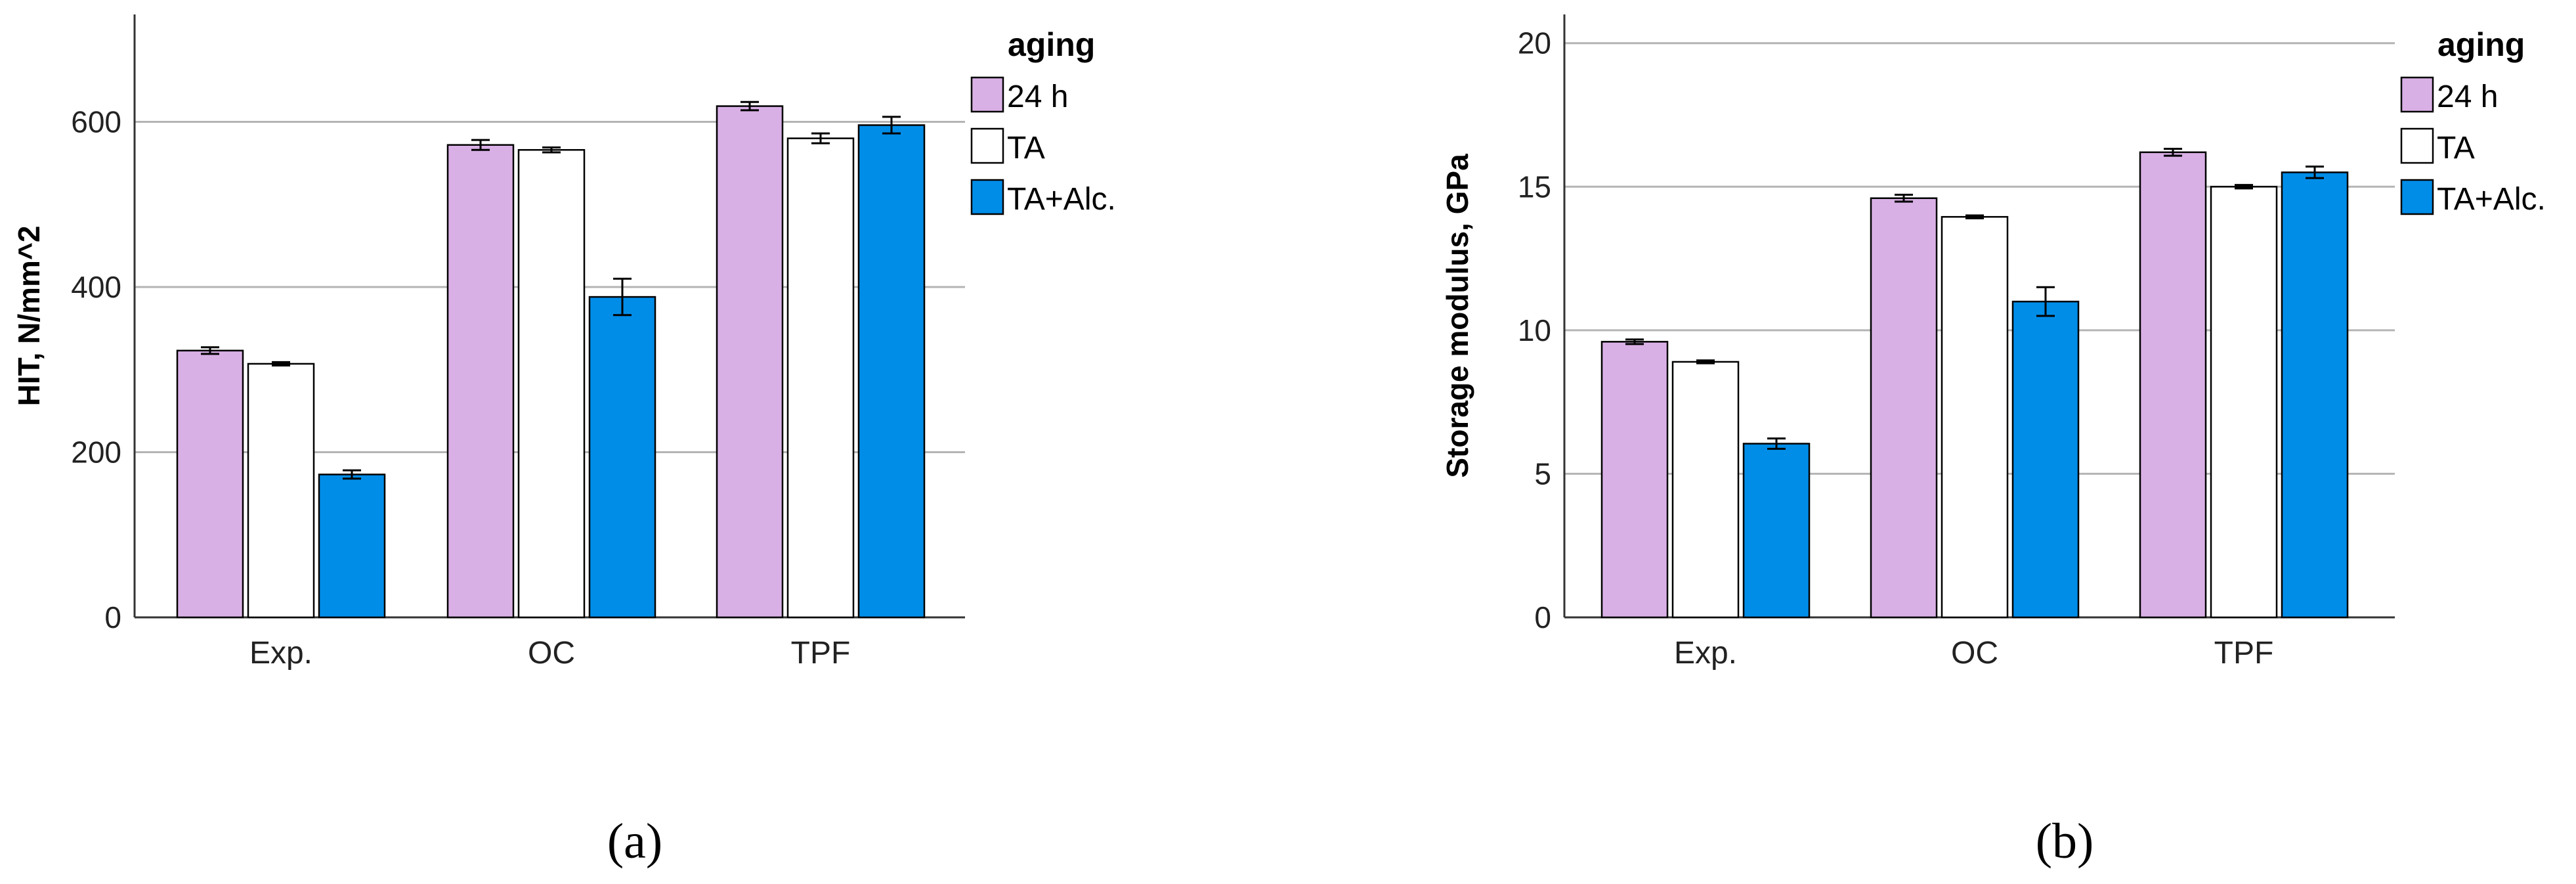 The width and height of the screenshot is (2576, 884). What do you see at coordinates (1457, 316) in the screenshot?
I see `y-axis-label: Storage modulus, GPa` at bounding box center [1457, 316].